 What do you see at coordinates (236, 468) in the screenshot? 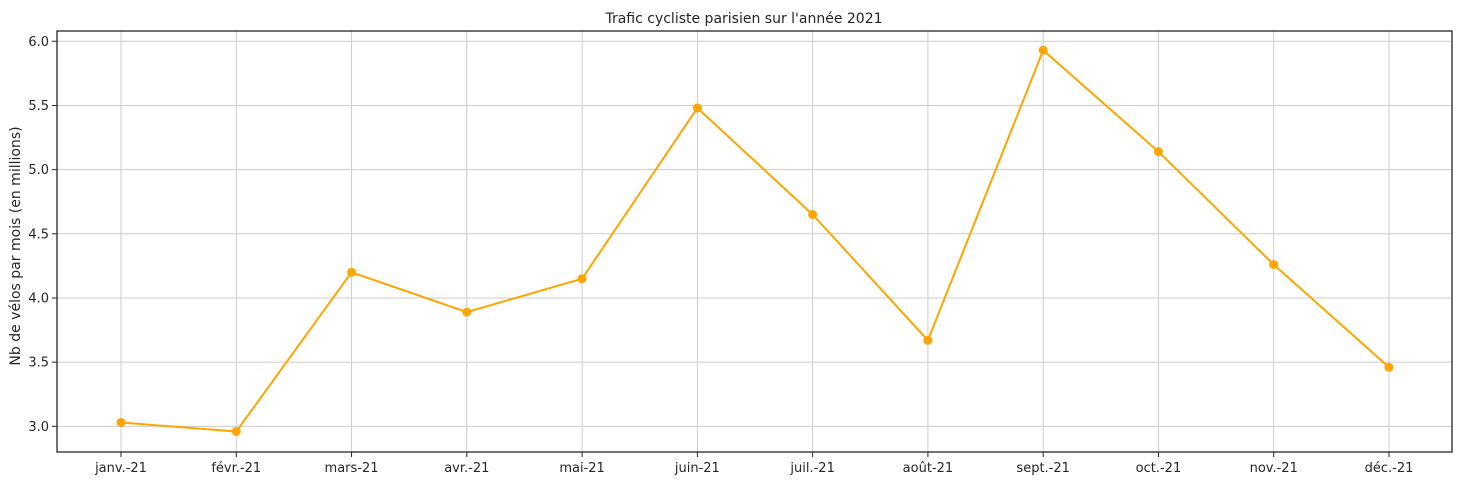
I see `x-tick-label: févr.-21` at bounding box center [236, 468].